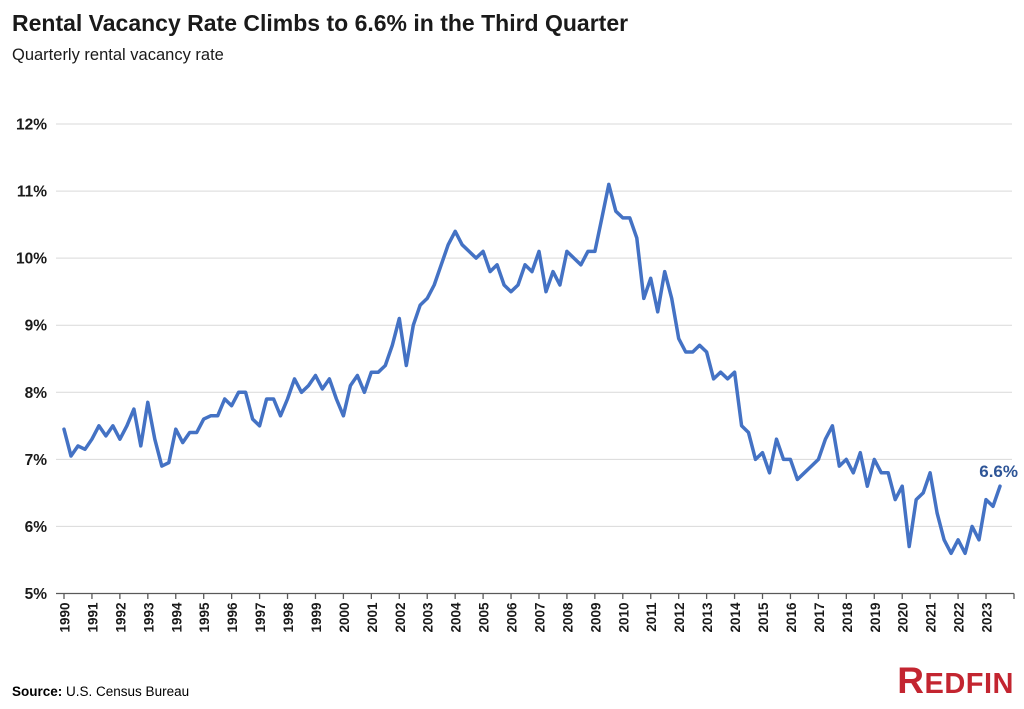 The image size is (1024, 709). What do you see at coordinates (316, 618) in the screenshot?
I see `x-tick-label: 1999` at bounding box center [316, 618].